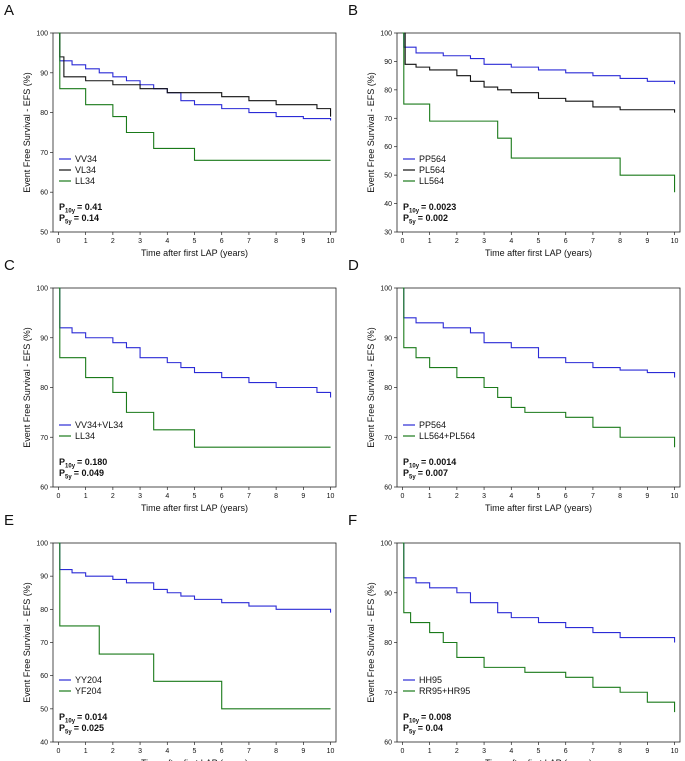 This screenshot has width=685, height=761. I want to click on panel-label: F, so click(352, 520).